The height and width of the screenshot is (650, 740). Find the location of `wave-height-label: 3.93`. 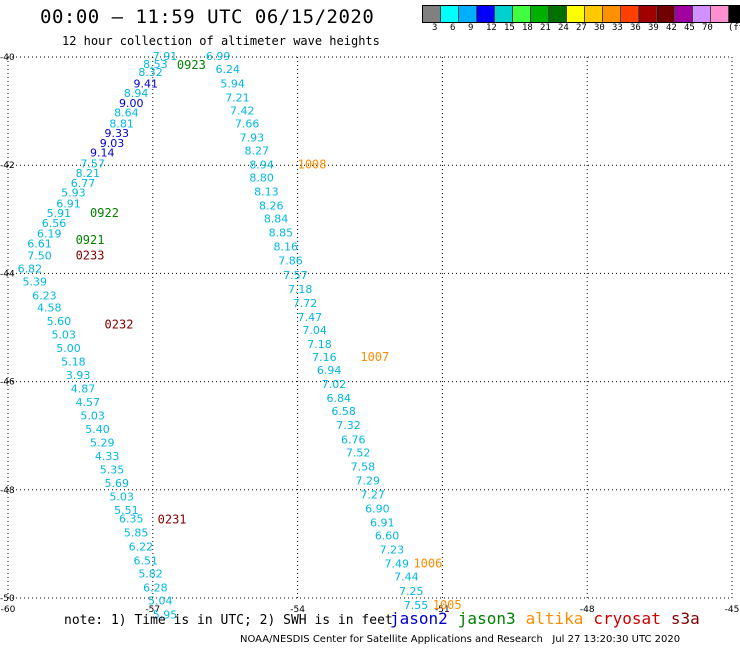

wave-height-label: 3.93 is located at coordinates (78, 375).